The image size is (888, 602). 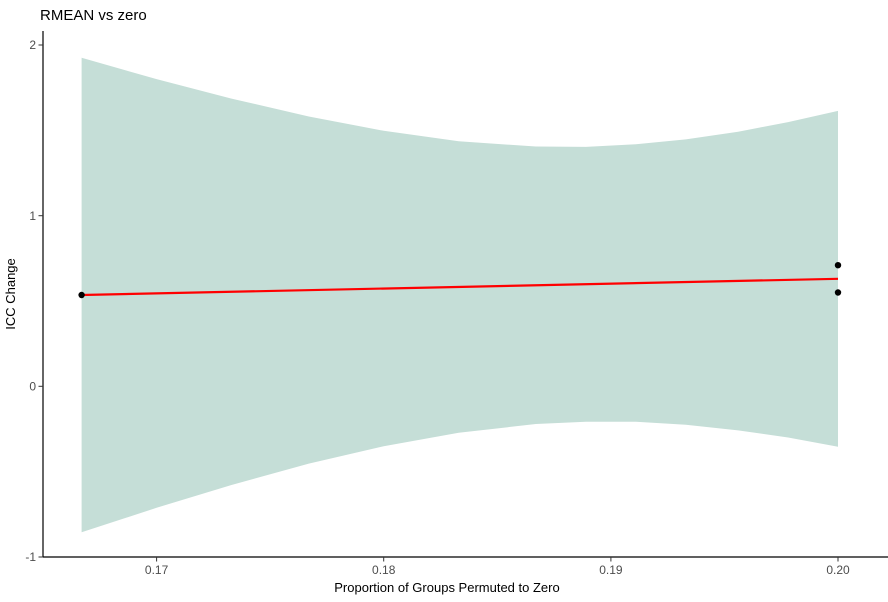 I want to click on y-tick-label: -1, so click(x=30, y=557).